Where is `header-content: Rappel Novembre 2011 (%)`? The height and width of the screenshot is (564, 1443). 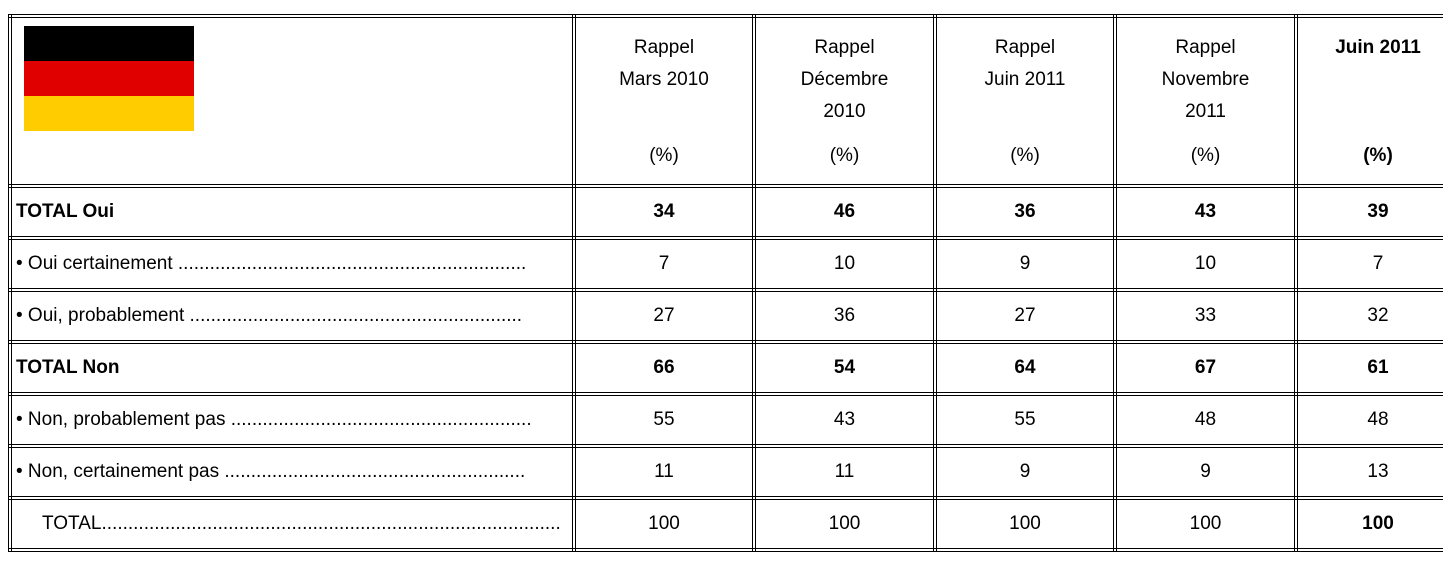 header-content: Rappel Novembre 2011 (%) is located at coordinates (1205, 99).